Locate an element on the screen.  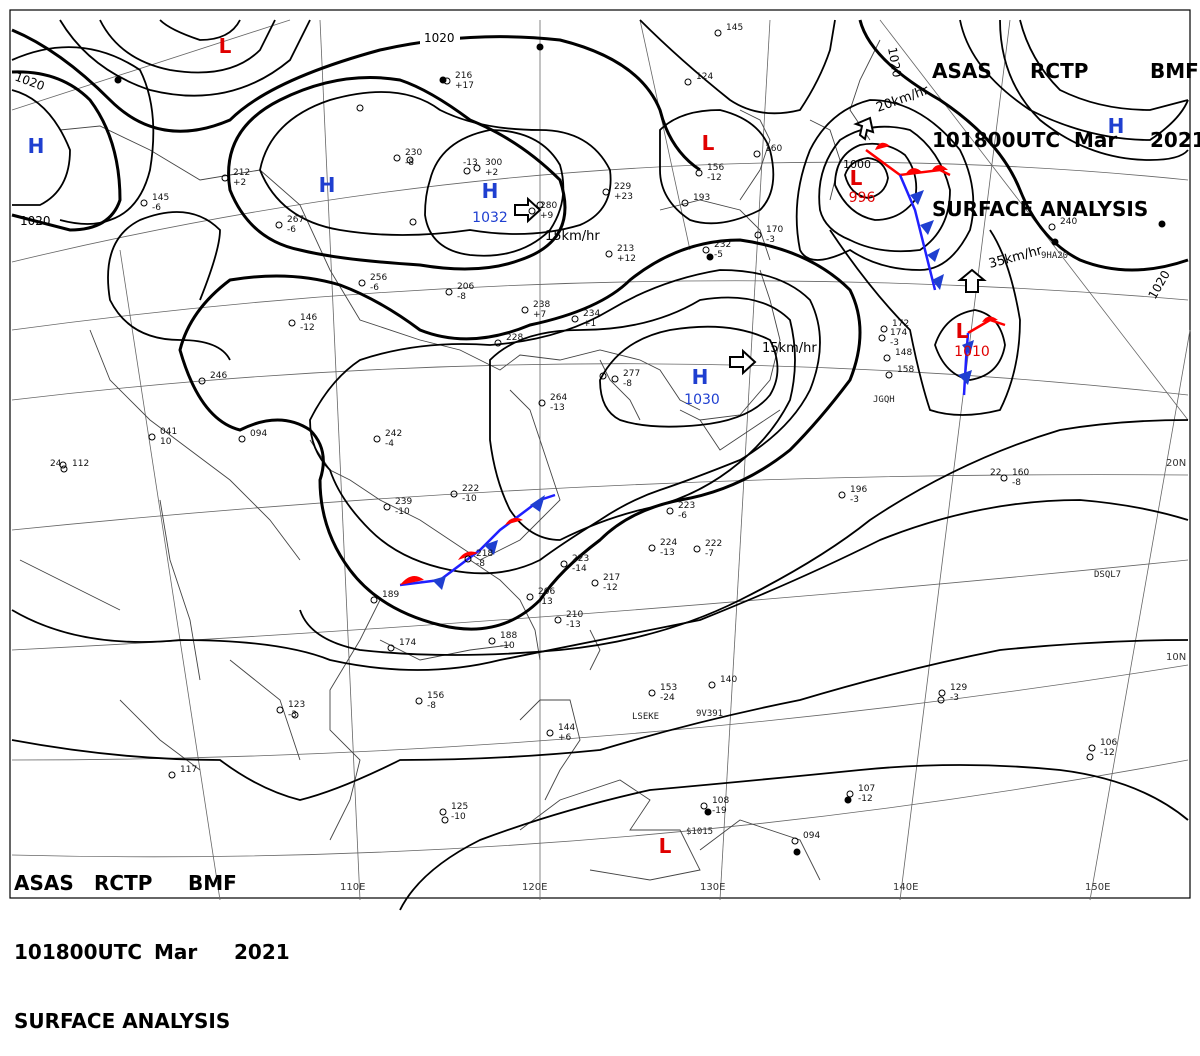
station-plot: 213+12 is located at coordinates (620, 254).